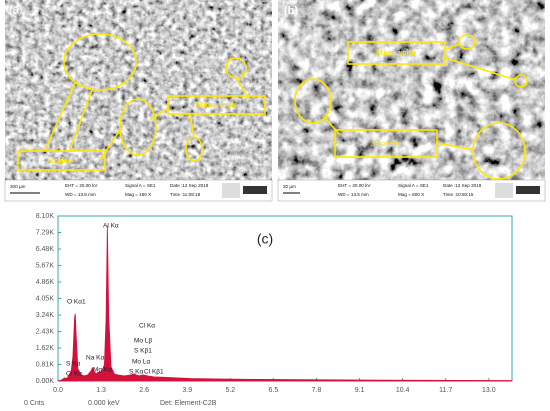  What do you see at coordinates (141, 362) in the screenshot?
I see `peak-label: Mo Lα` at bounding box center [141, 362].